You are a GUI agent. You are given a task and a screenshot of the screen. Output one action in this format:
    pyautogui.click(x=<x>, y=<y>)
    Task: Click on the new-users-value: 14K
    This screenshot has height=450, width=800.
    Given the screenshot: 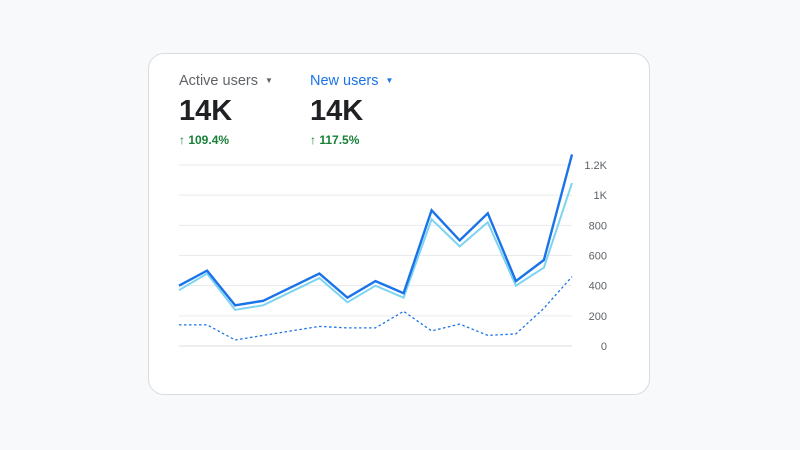 What is the action you would take?
    pyautogui.click(x=337, y=111)
    